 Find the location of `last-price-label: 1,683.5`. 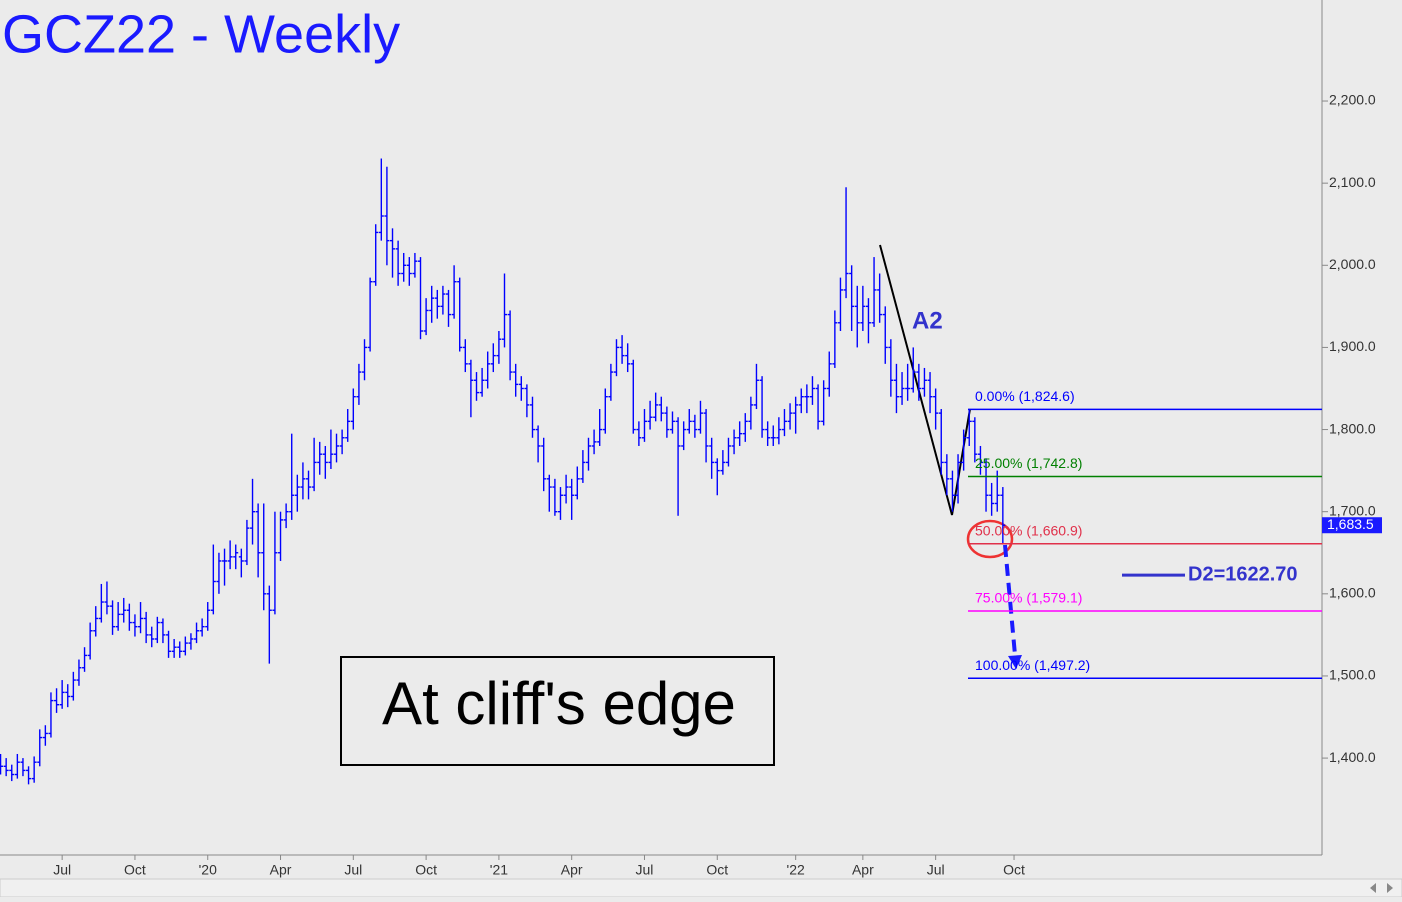

last-price-label: 1,683.5 is located at coordinates (1350, 524).